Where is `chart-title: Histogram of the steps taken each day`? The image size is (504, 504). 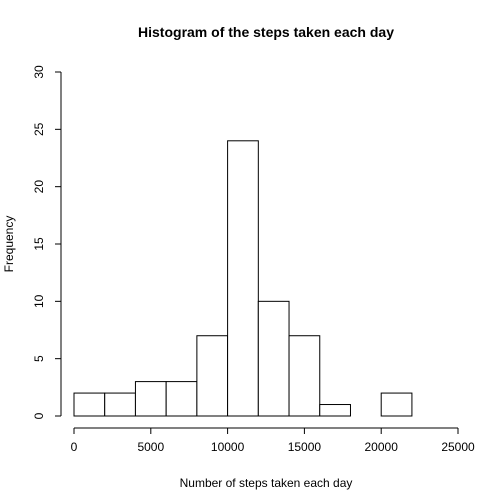
chart-title: Histogram of the steps taken each day is located at coordinates (266, 32).